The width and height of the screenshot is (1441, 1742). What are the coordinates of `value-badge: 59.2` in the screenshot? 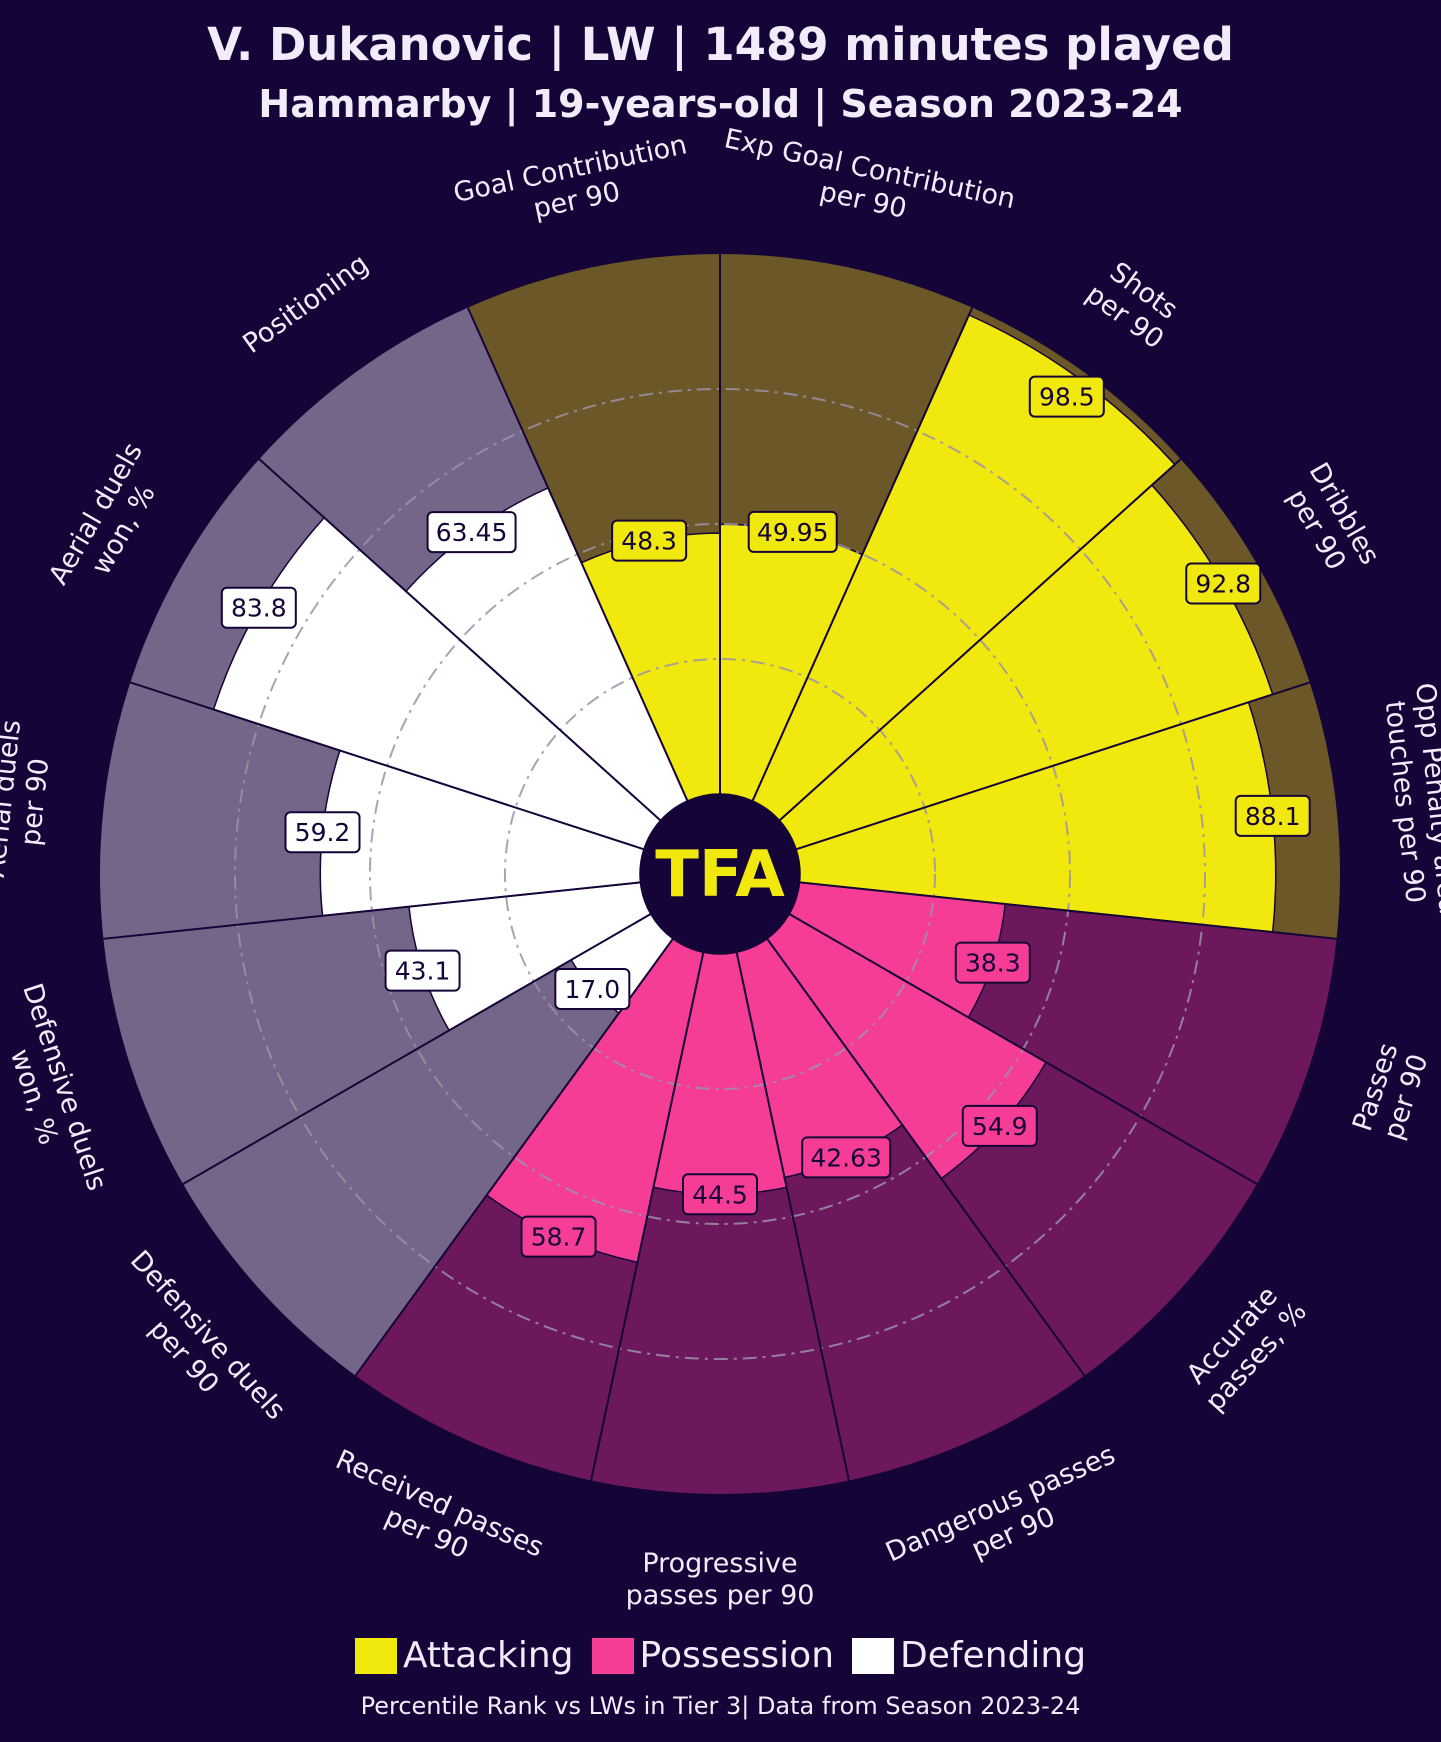 It's located at (322, 832).